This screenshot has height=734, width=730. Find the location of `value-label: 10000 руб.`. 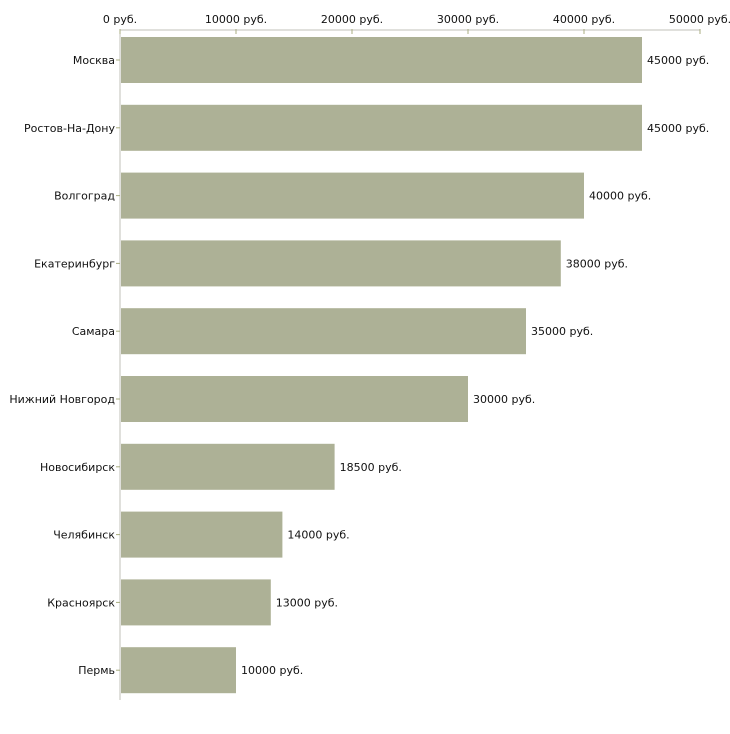

value-label: 10000 руб. is located at coordinates (272, 670).